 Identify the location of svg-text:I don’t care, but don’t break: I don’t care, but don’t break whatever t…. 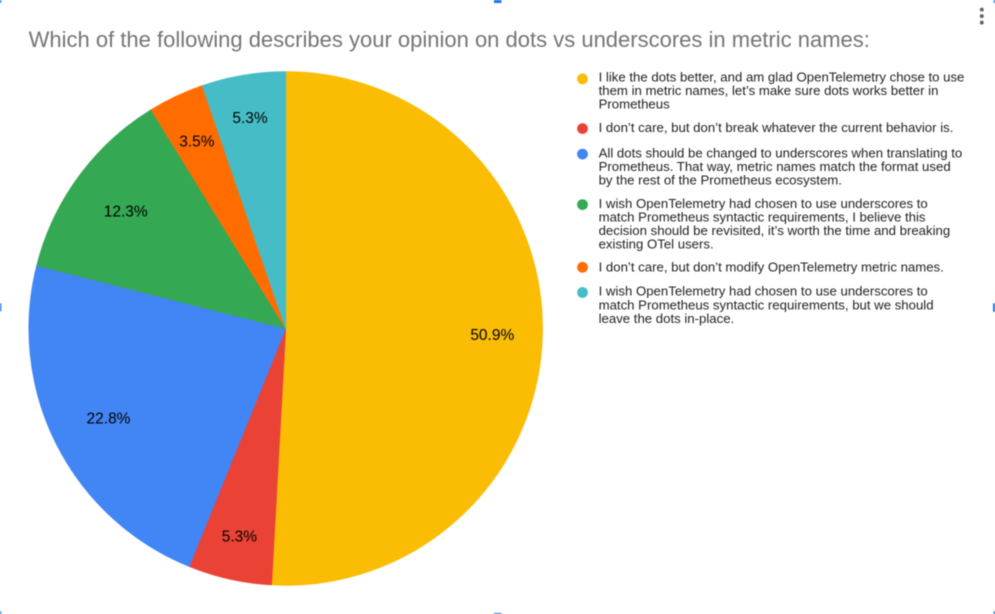
(776, 127).